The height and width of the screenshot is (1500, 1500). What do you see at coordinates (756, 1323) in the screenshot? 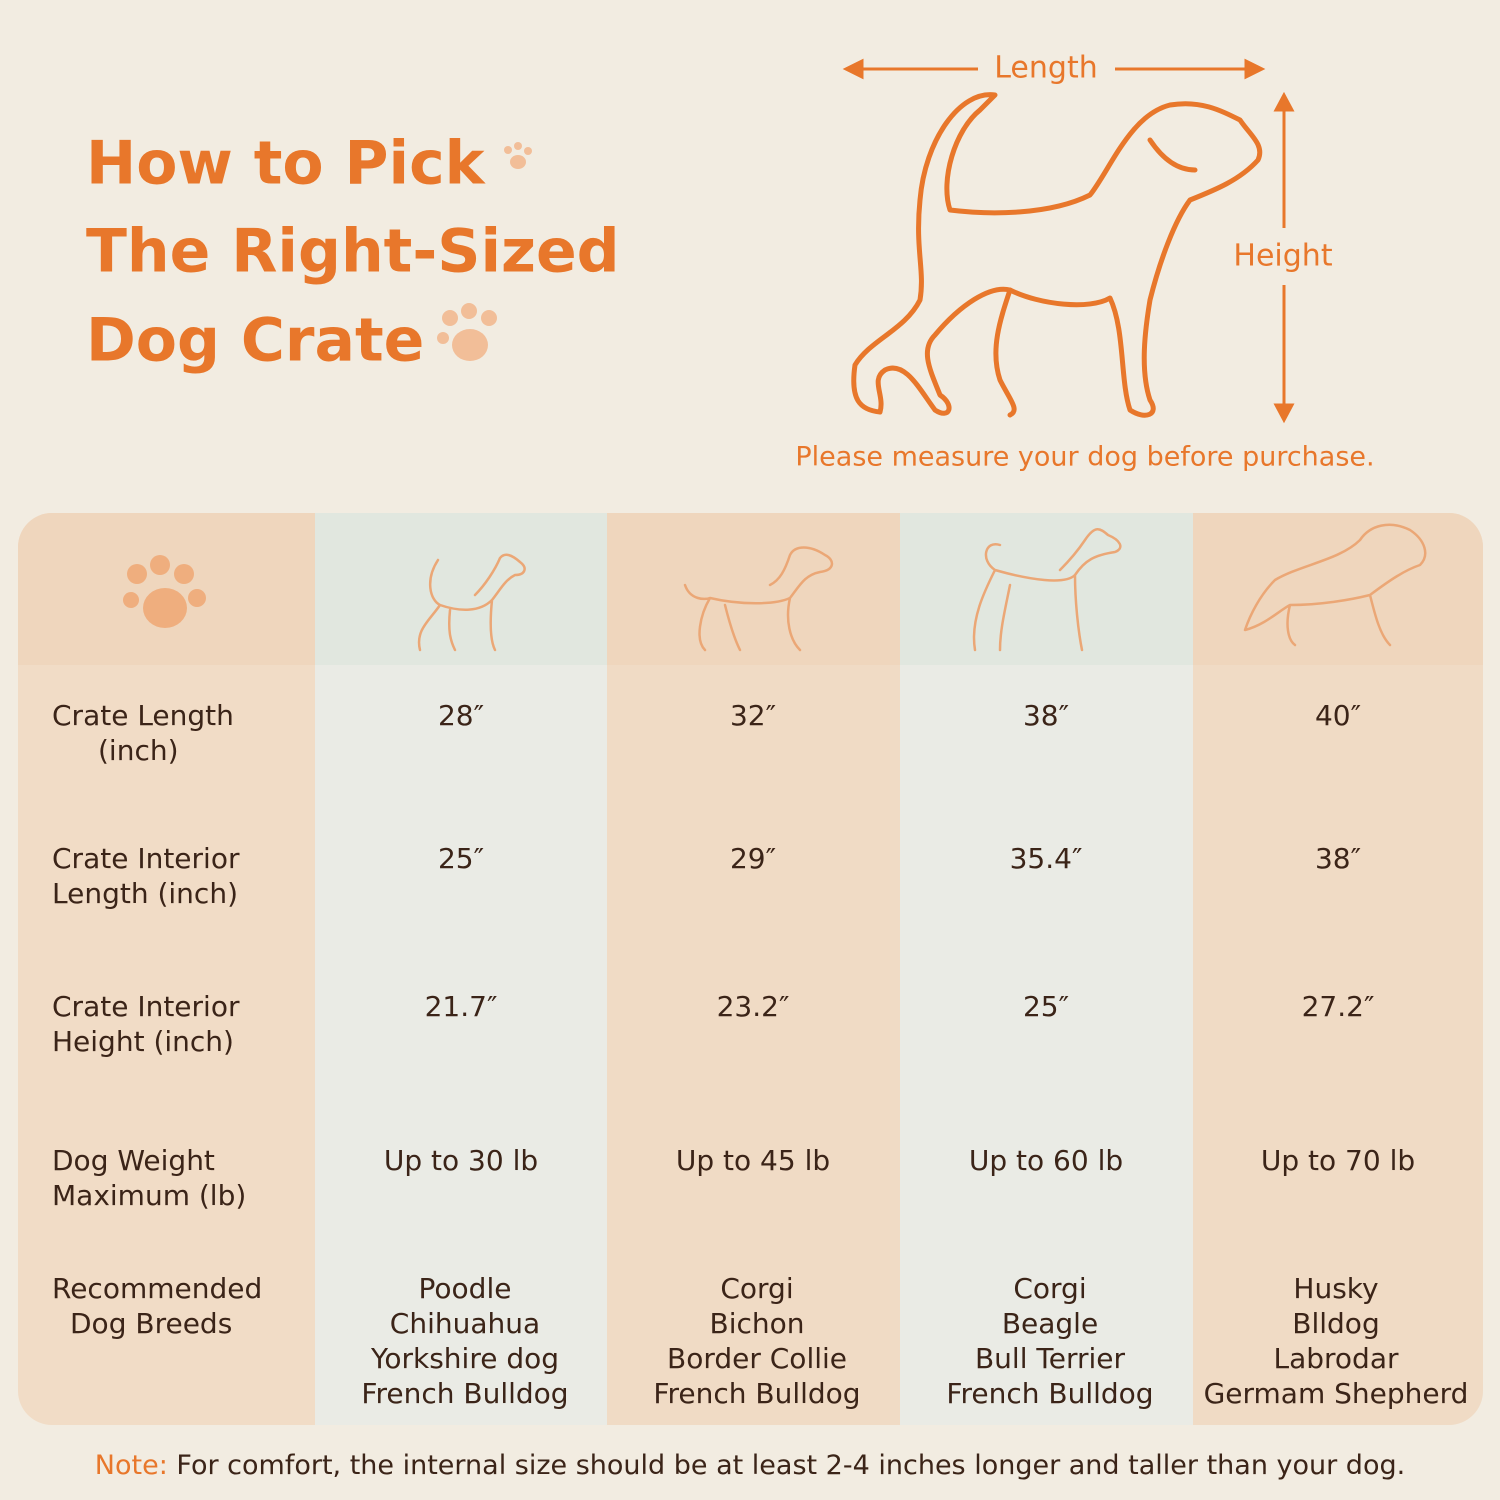
I see `breed: Bichon` at bounding box center [756, 1323].